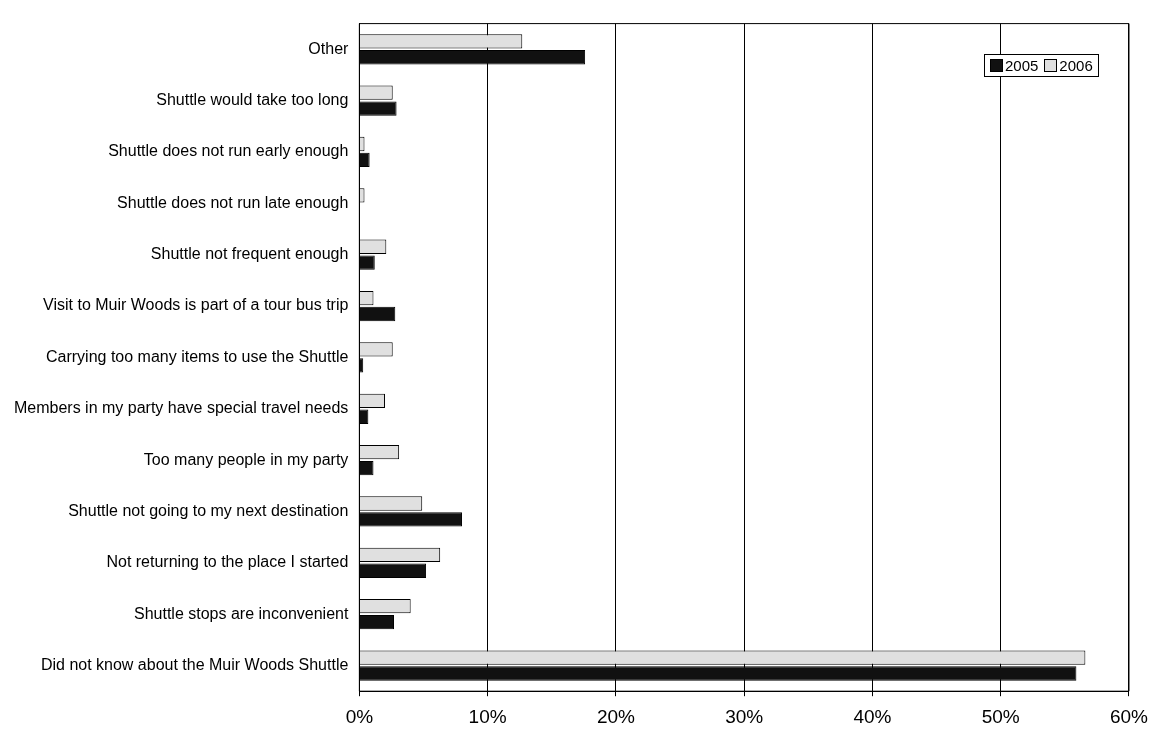  What do you see at coordinates (616, 716) in the screenshot?
I see `x-tick-label: 20%` at bounding box center [616, 716].